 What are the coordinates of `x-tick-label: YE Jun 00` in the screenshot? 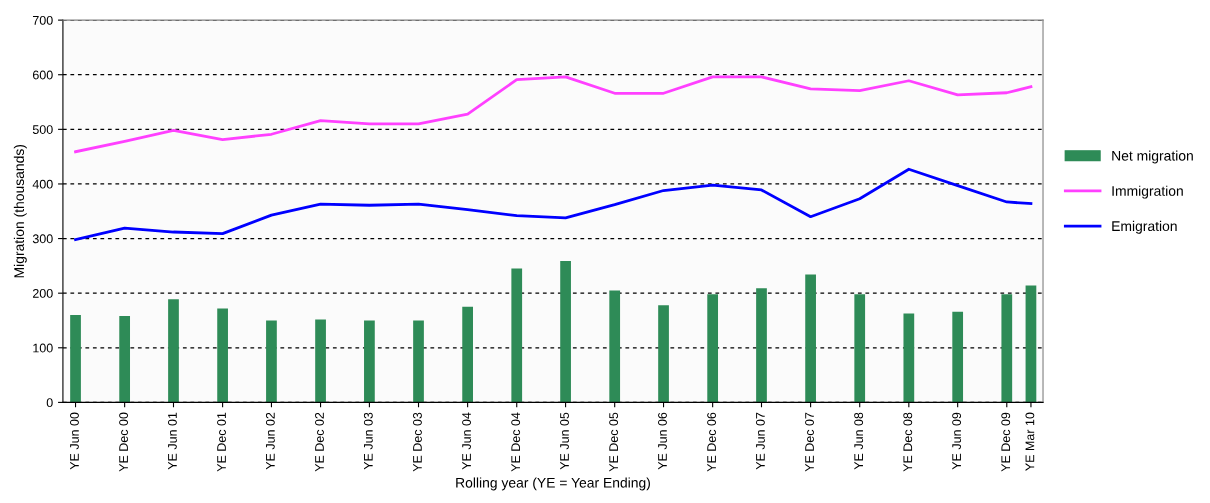 It's located at (74, 441).